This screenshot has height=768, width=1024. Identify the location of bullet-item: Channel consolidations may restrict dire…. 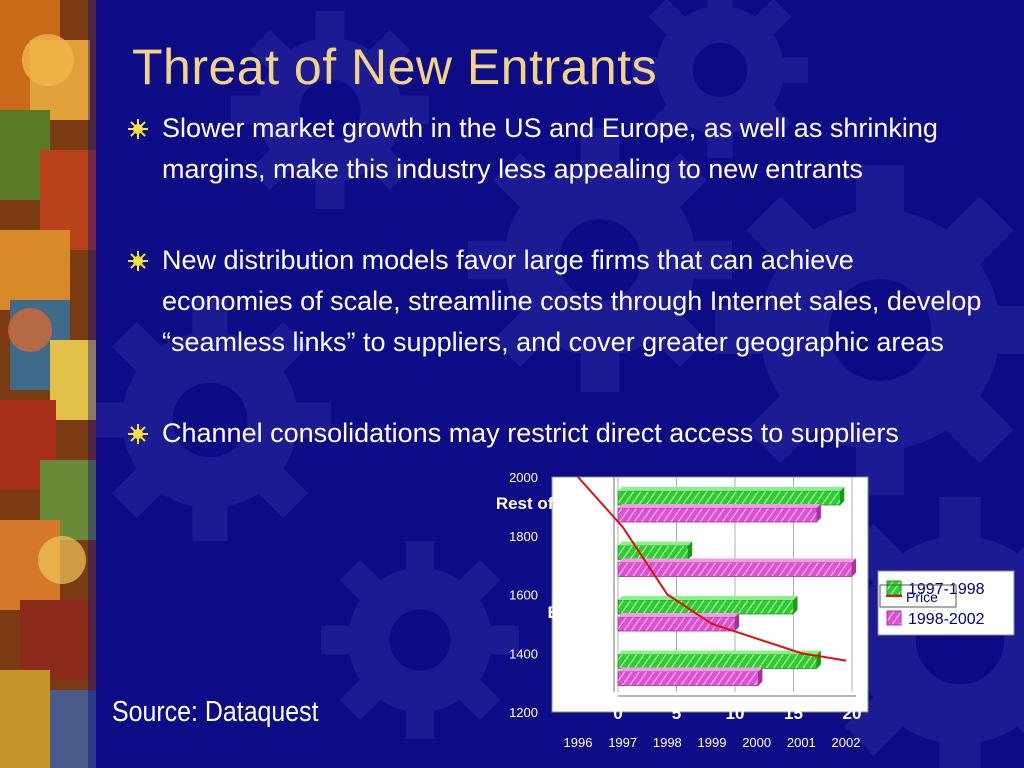
(558, 433).